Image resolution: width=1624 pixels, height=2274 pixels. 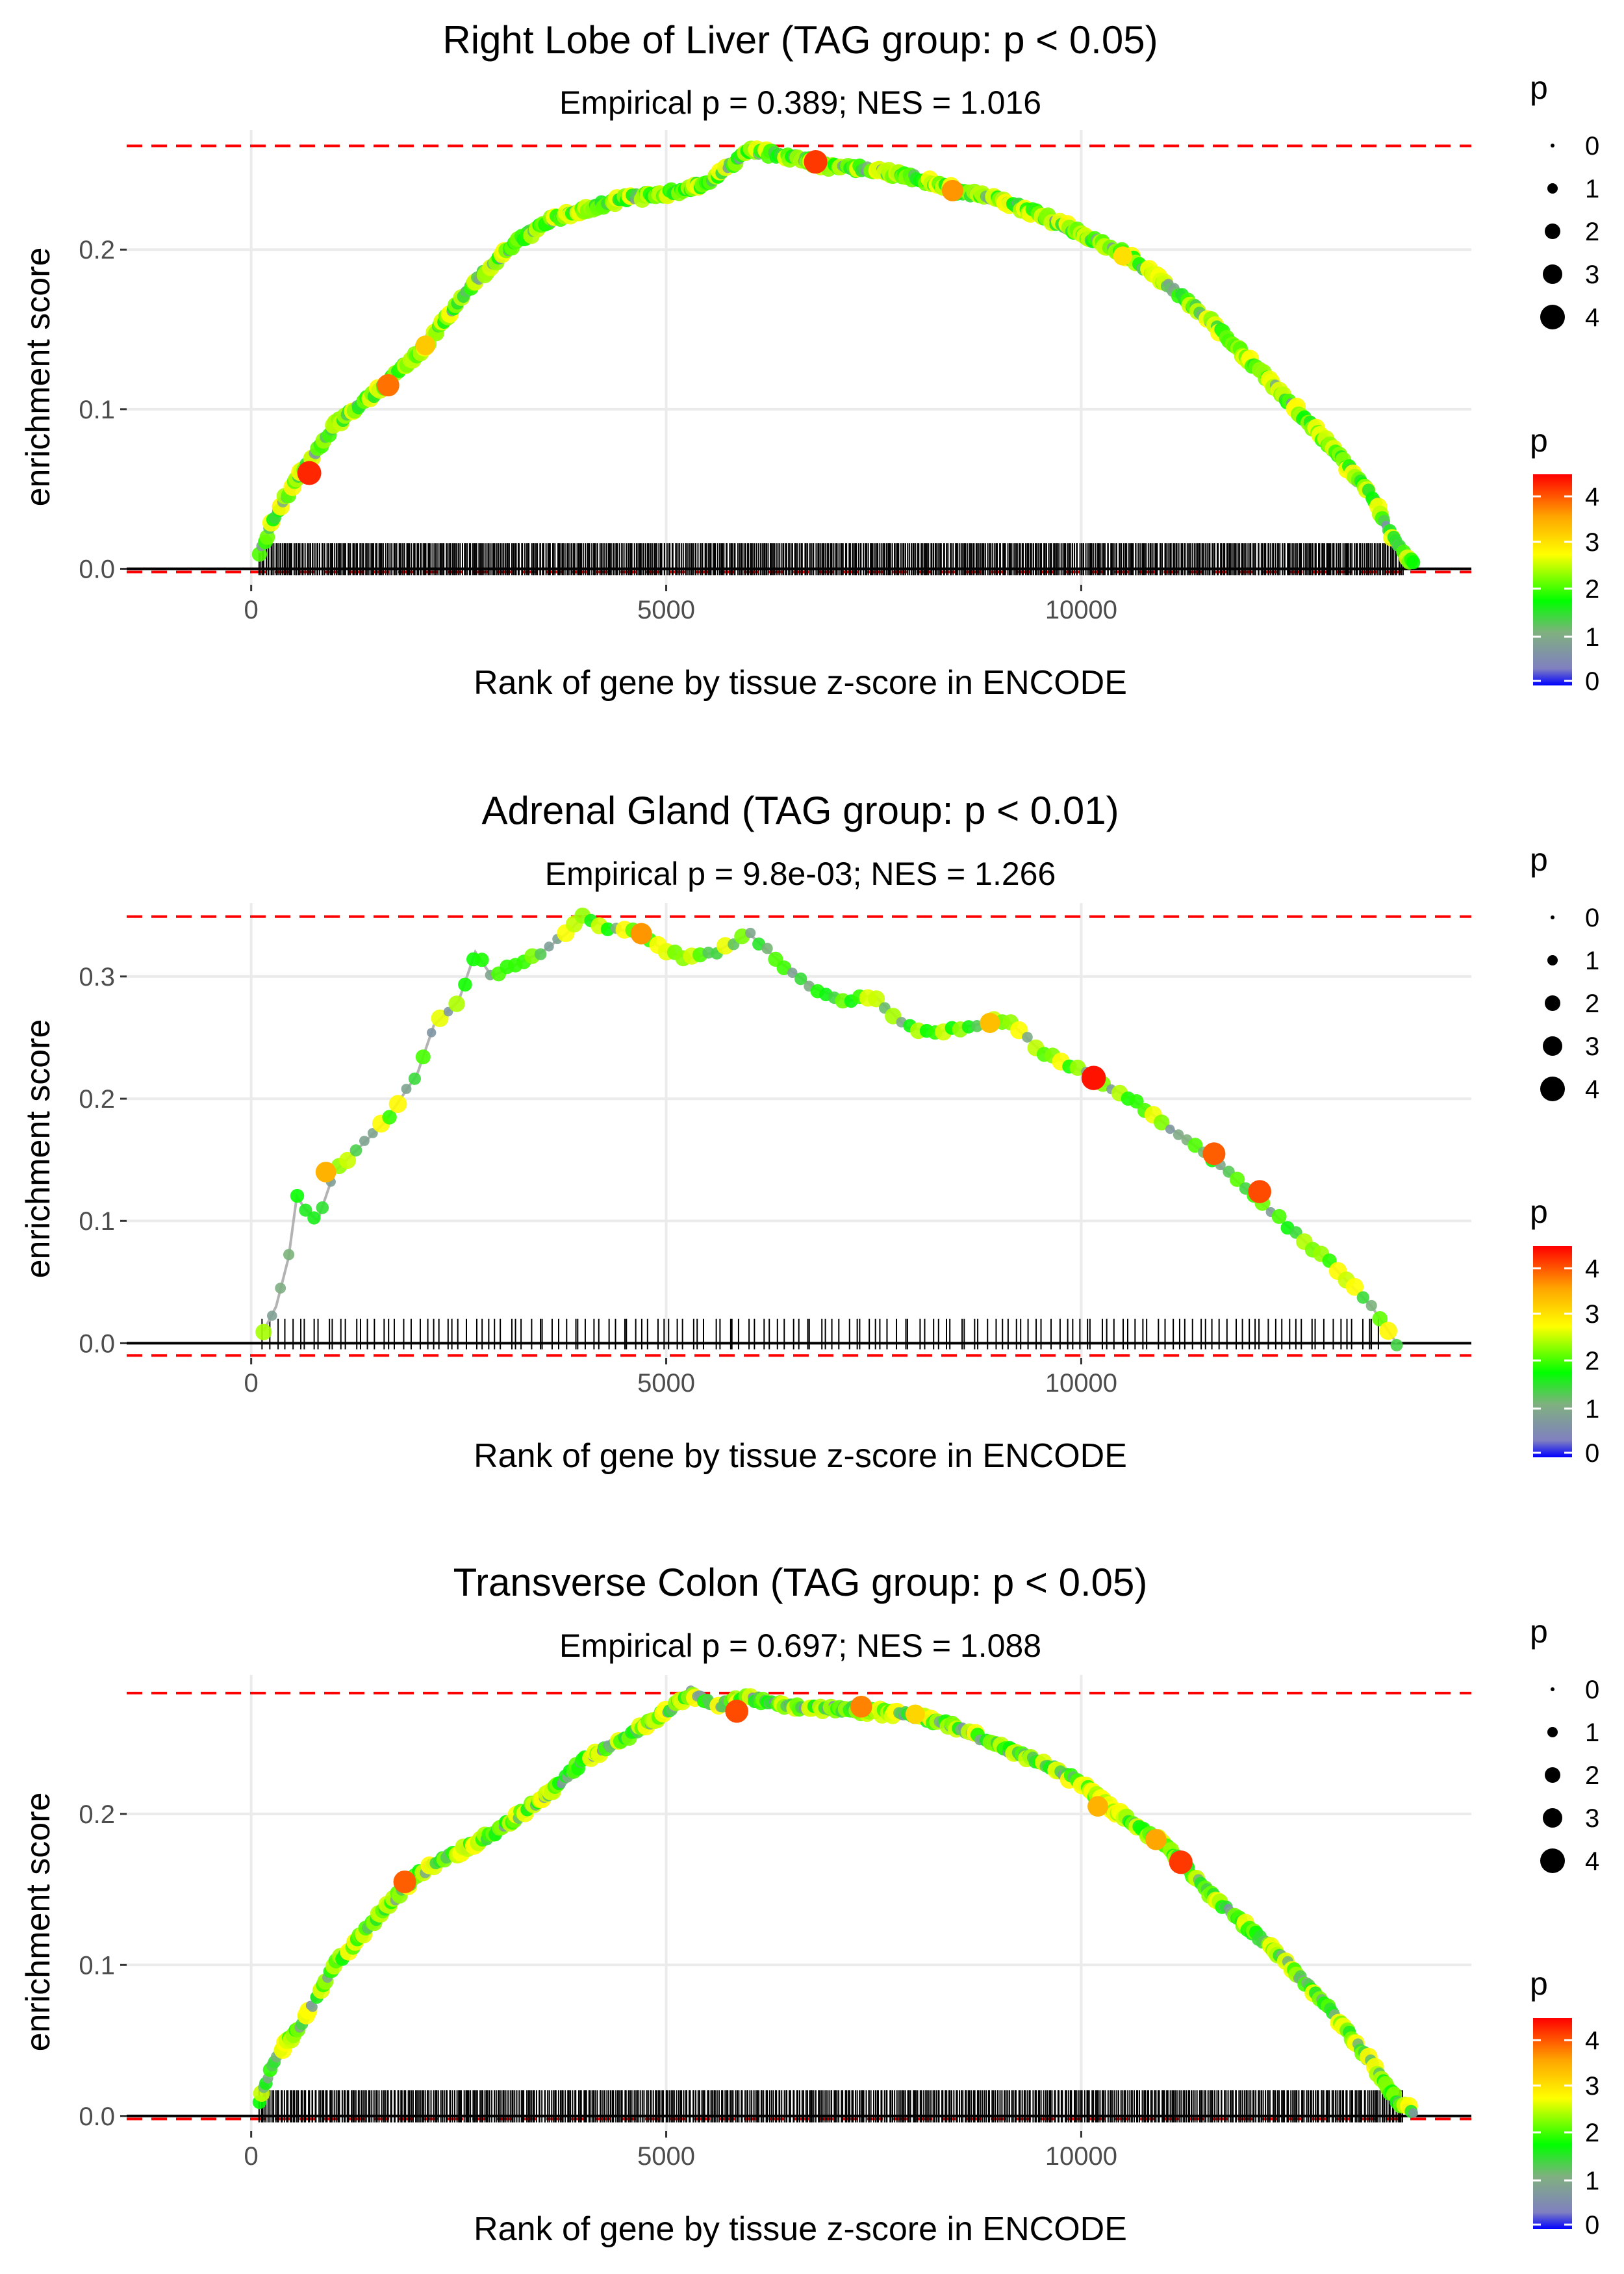 I want to click on x-tick-label: 5000, so click(x=666, y=2156).